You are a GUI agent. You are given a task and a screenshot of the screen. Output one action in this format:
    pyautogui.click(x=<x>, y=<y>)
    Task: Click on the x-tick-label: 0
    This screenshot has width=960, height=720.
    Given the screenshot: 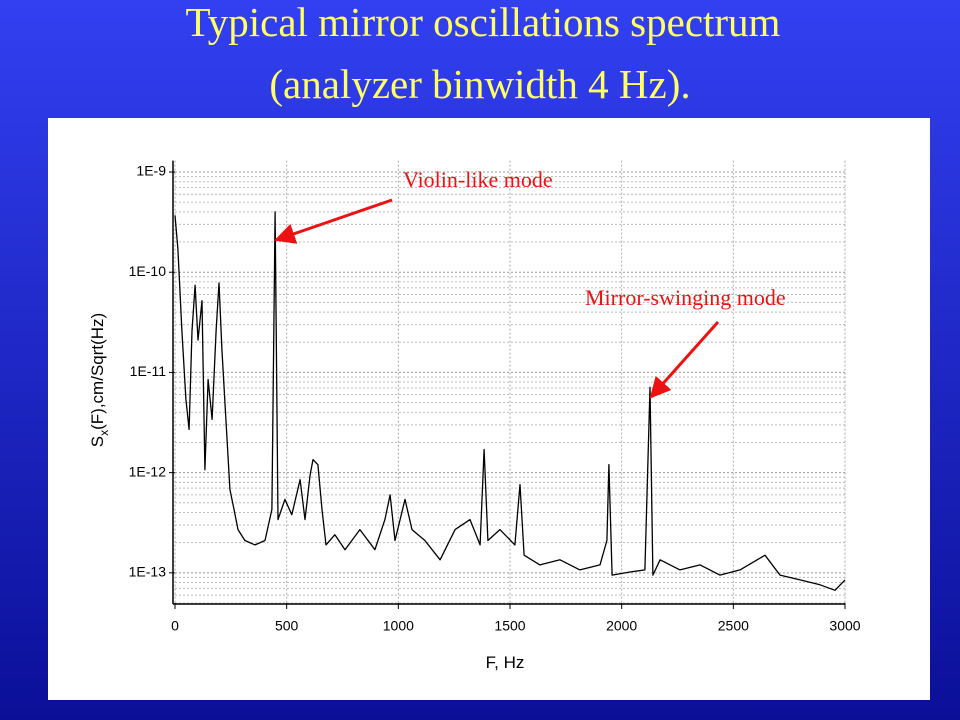 What is the action you would take?
    pyautogui.click(x=175, y=626)
    